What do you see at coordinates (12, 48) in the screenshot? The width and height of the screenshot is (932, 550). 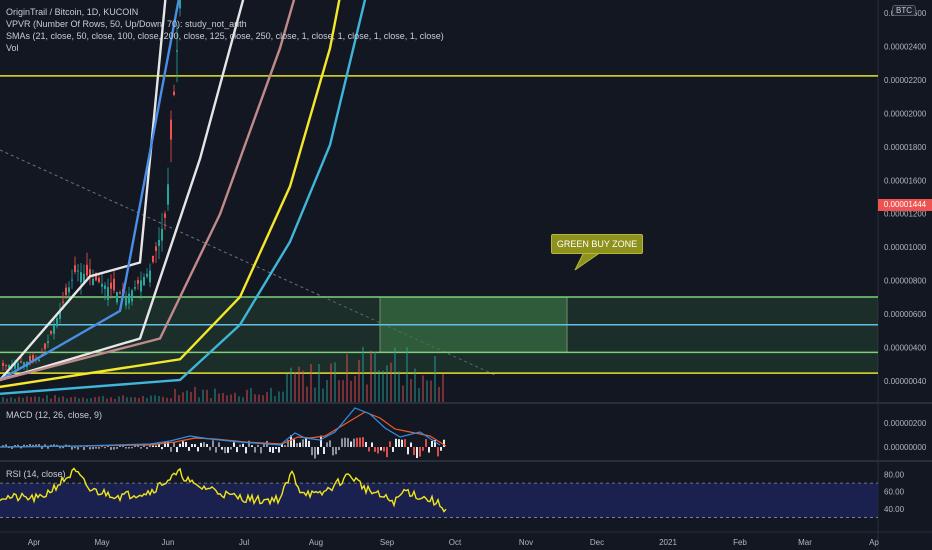 I see `volume-indicator-label: Vol` at bounding box center [12, 48].